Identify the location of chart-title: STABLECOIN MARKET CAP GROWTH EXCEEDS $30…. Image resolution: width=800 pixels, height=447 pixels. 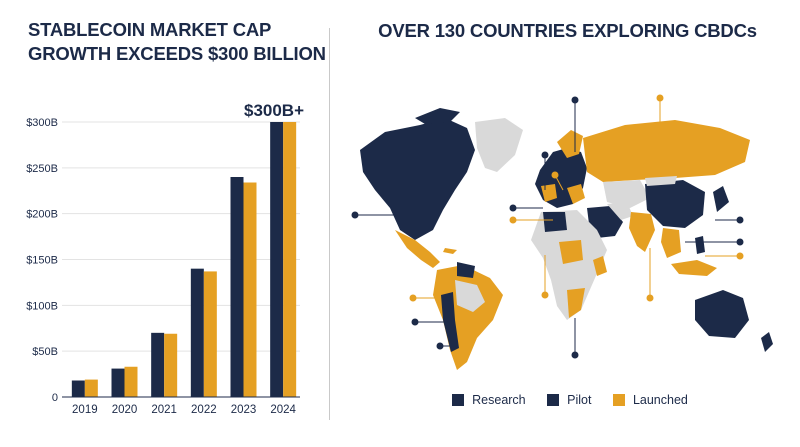
(177, 42).